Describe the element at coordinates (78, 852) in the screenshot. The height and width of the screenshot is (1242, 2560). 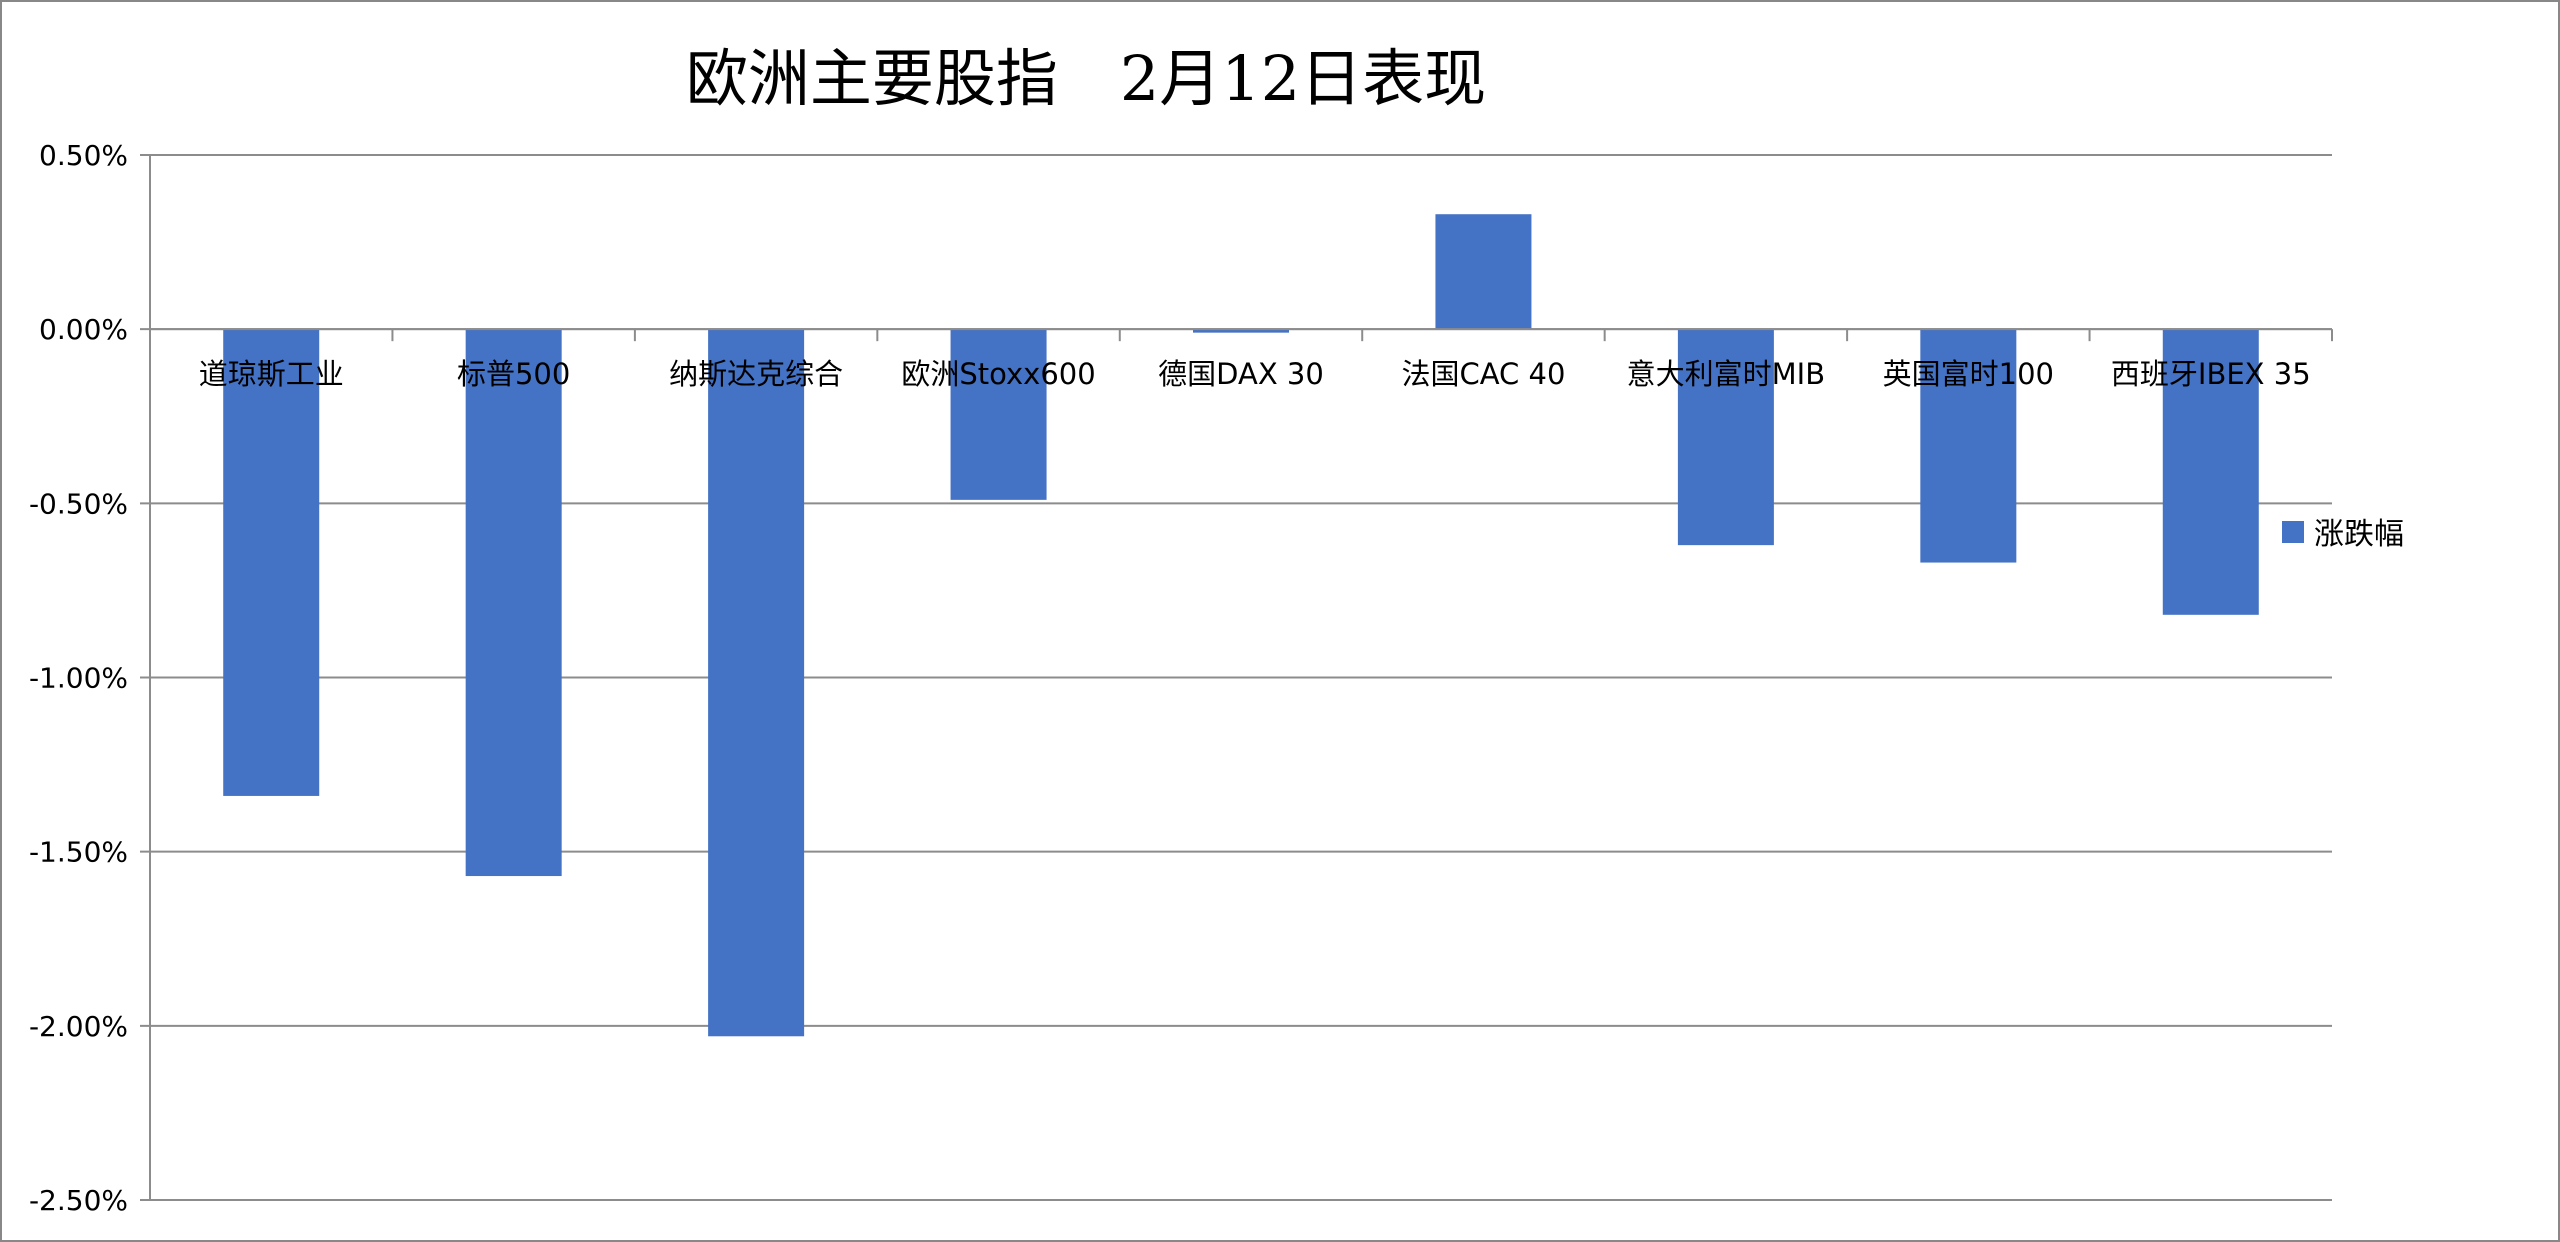
I see `y-tick-label: -1.50%` at that location.